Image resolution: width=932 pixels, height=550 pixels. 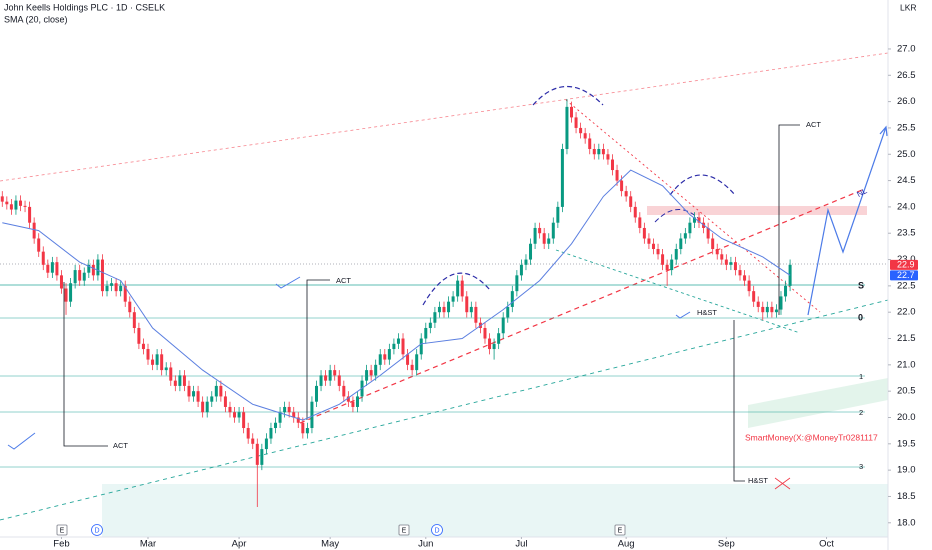 I want to click on watermark-text: SmartMoney(X:@MoneyTr0281117, so click(x=811, y=437).